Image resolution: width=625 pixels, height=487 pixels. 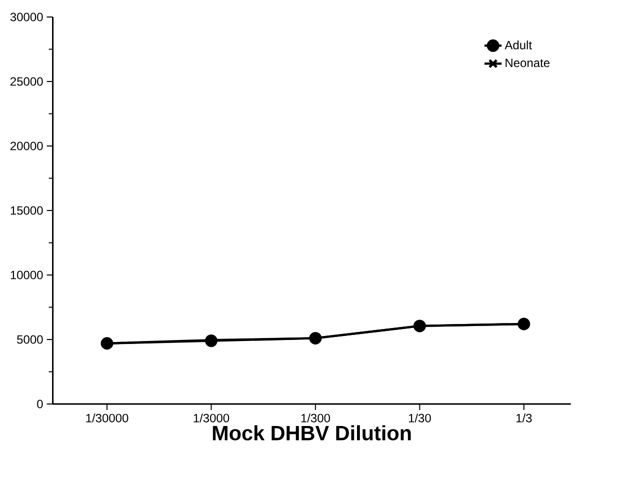 I want to click on legend-label: Adult, so click(x=518, y=45).